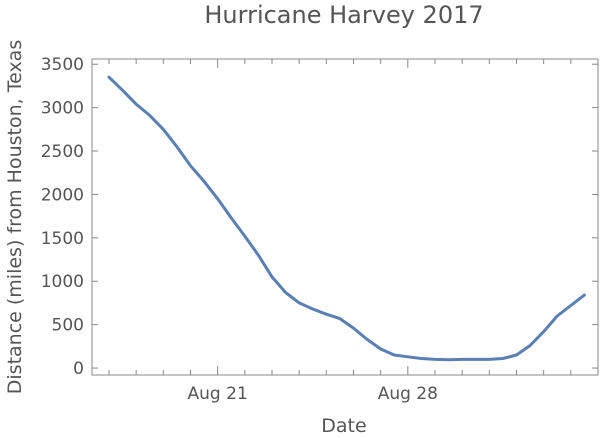  I want to click on y-tick-label: 3500, so click(62, 65).